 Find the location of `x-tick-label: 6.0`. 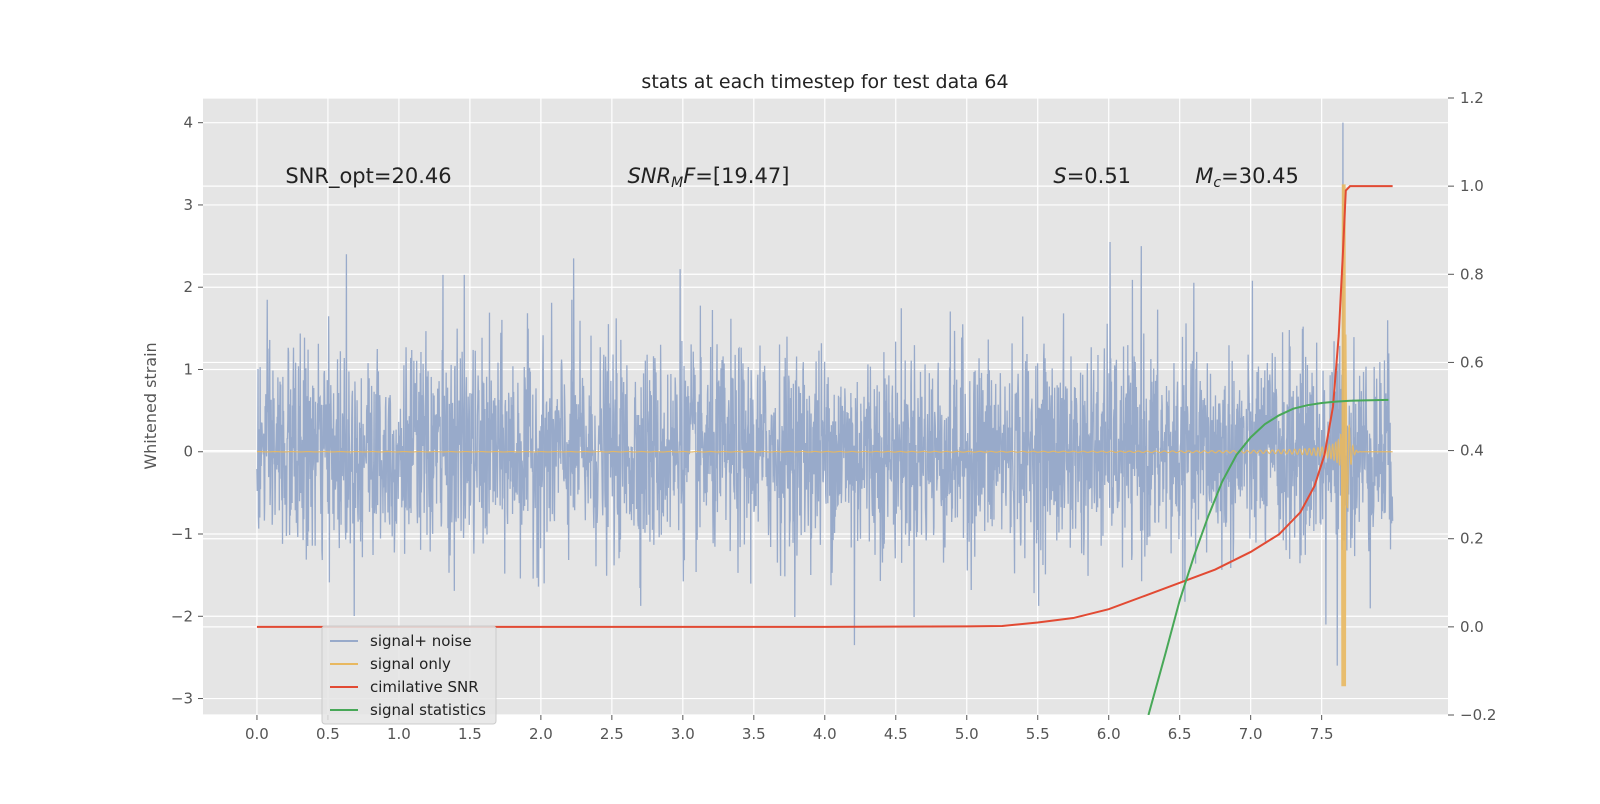

x-tick-label: 6.0 is located at coordinates (1109, 734).